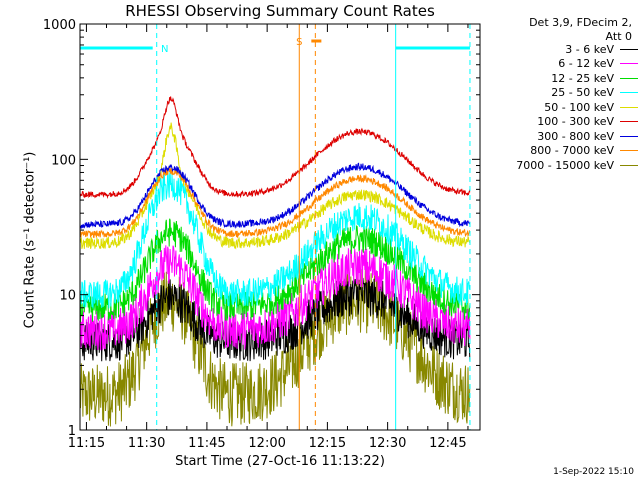 This screenshot has width=640, height=480. What do you see at coordinates (206, 443) in the screenshot?
I see `x-tick-label: 11:45` at bounding box center [206, 443].